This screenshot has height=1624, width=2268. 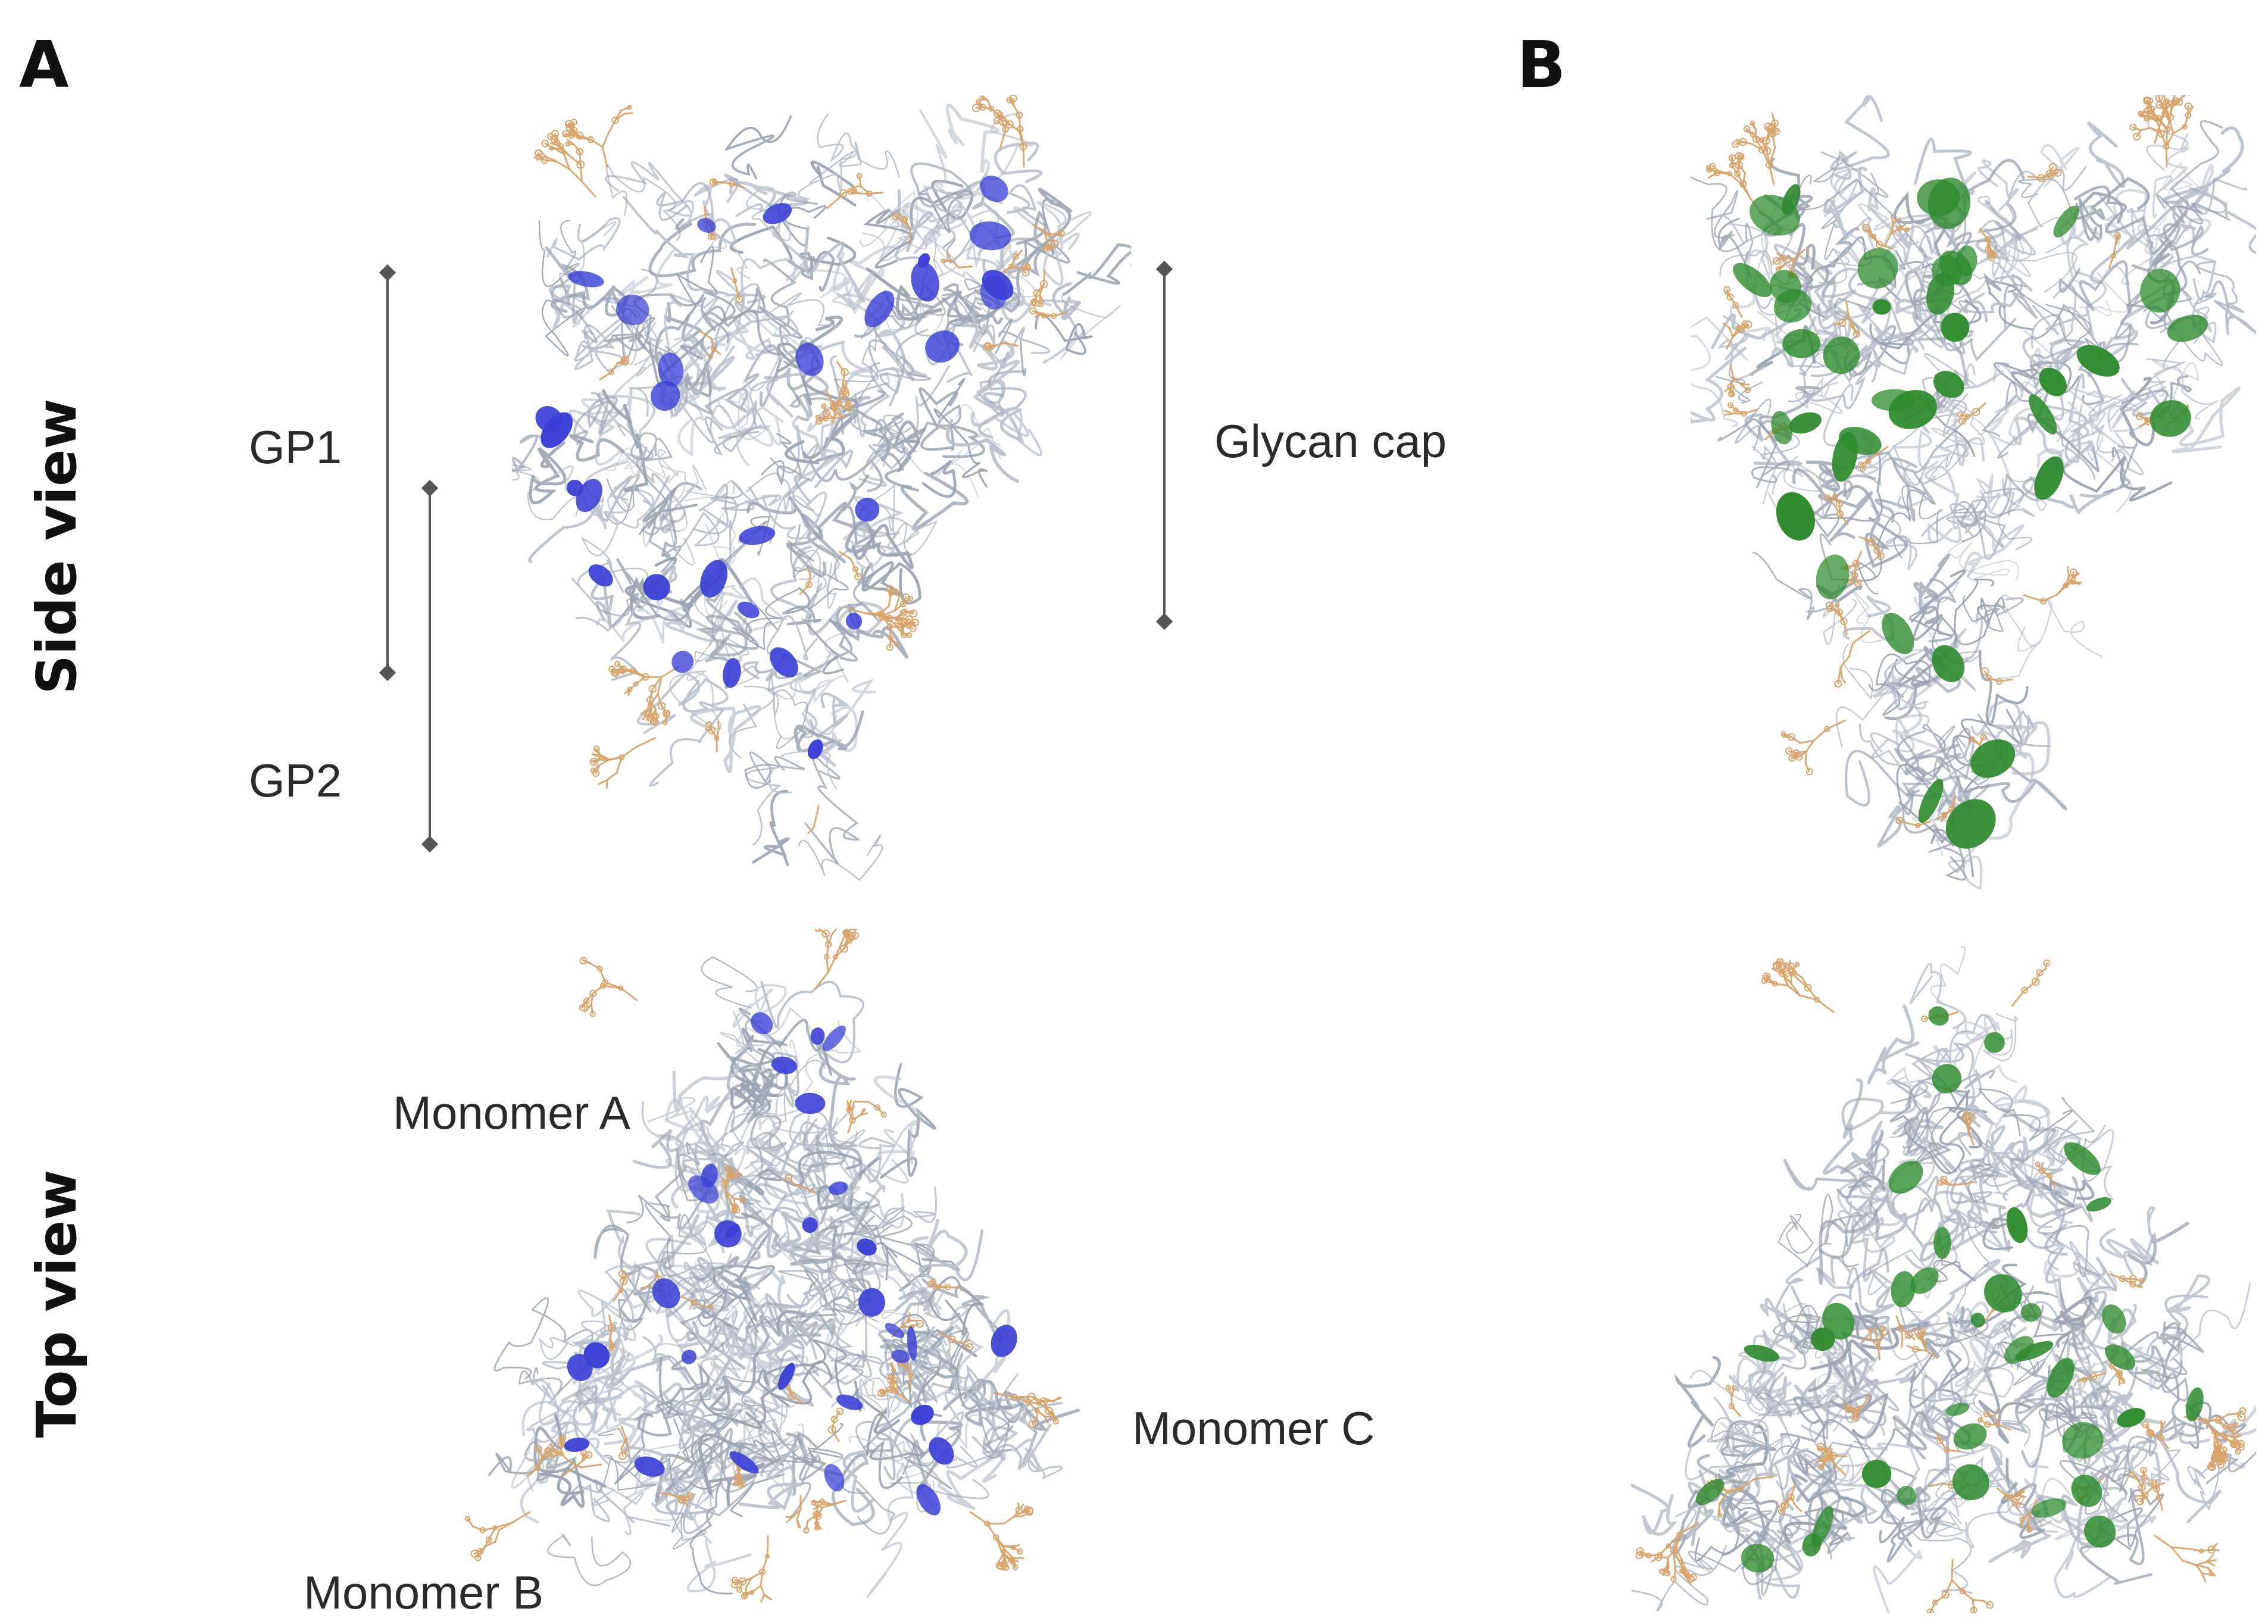 I want to click on side-view-svg-b, so click(x=1973, y=493).